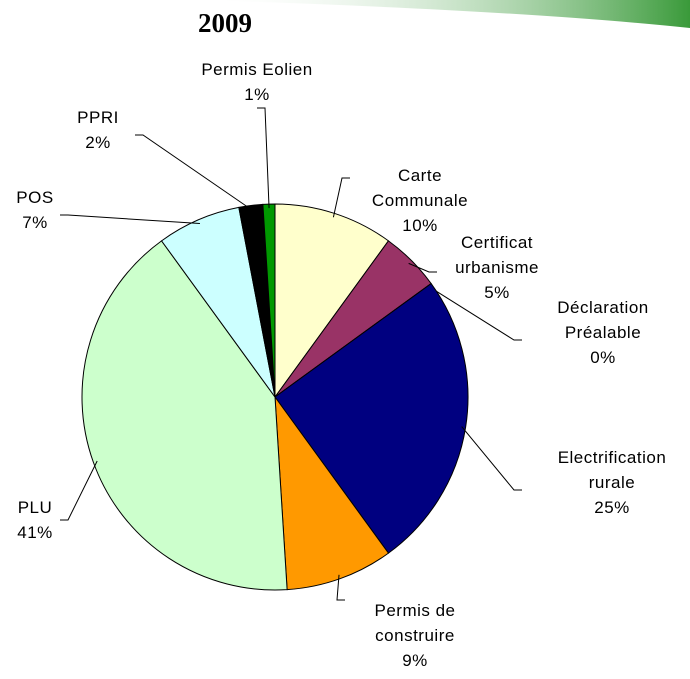 The width and height of the screenshot is (690, 679). I want to click on slice-label: Déclaration Préalable 0%, so click(603, 332).